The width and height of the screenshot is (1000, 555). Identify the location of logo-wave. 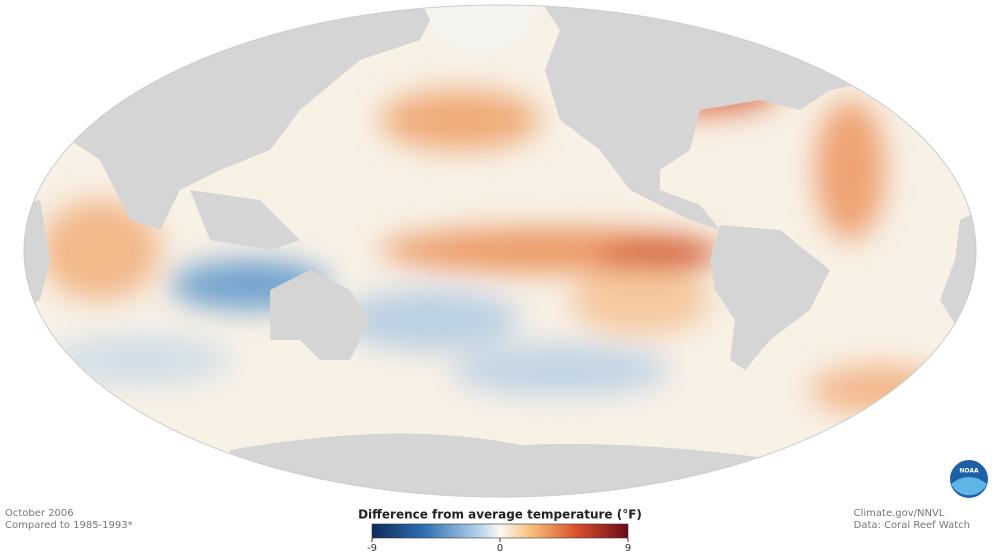
(969, 486).